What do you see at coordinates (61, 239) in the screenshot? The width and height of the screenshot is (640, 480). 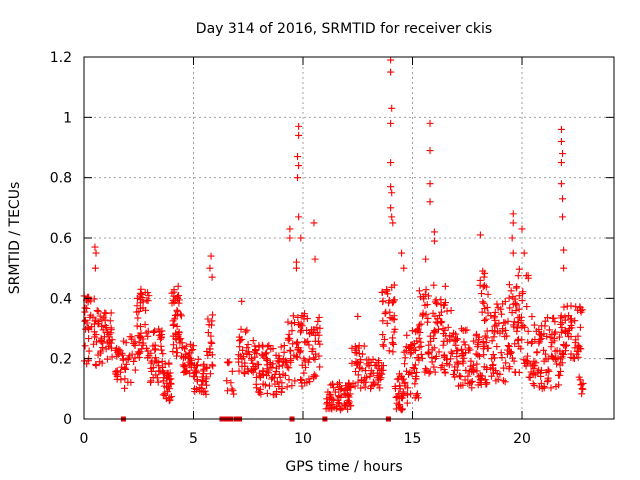 I see `y-tick-labels: 0 0.2 0.4 0.6 0.8 1 1.2` at bounding box center [61, 239].